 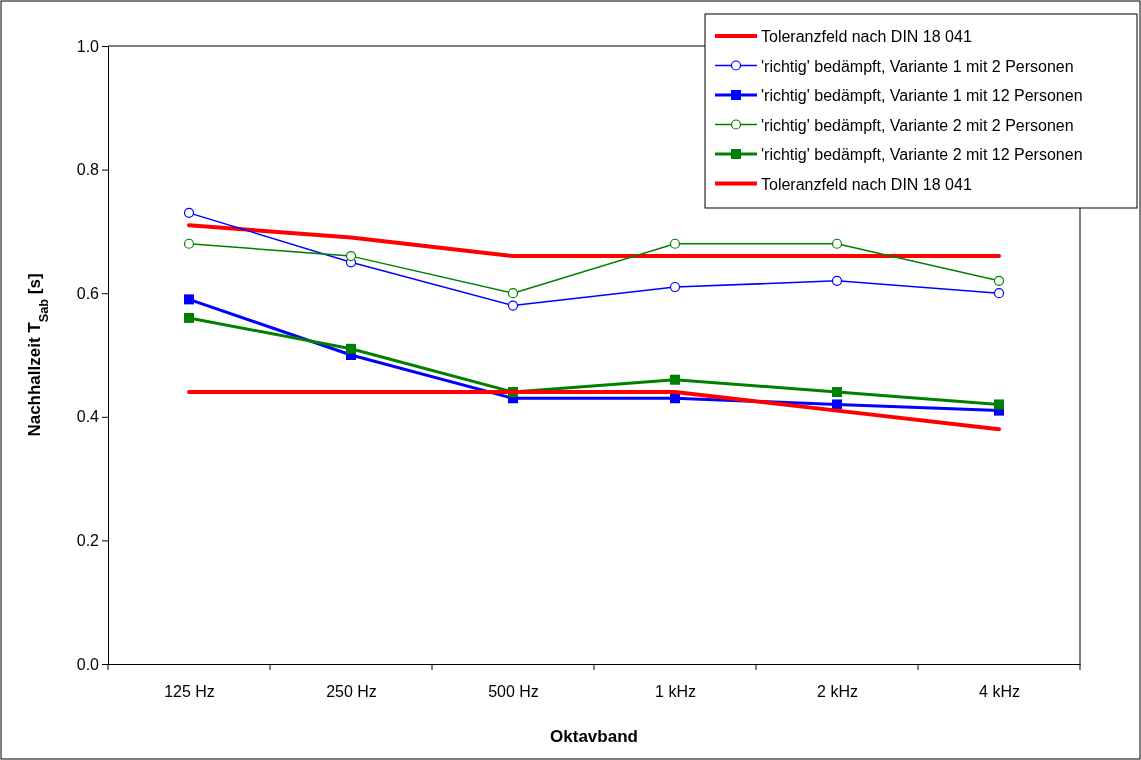 I want to click on x-tick-label: 500 Hz, so click(x=513, y=692).